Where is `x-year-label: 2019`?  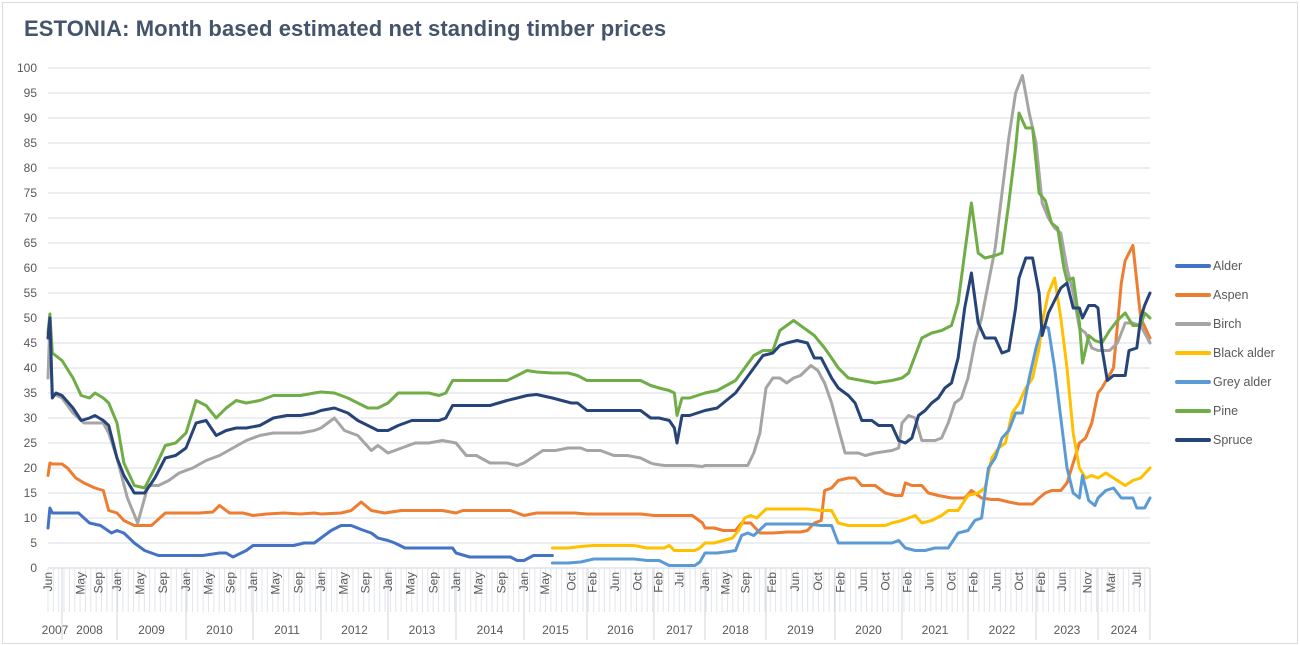
x-year-label: 2019 is located at coordinates (800, 630).